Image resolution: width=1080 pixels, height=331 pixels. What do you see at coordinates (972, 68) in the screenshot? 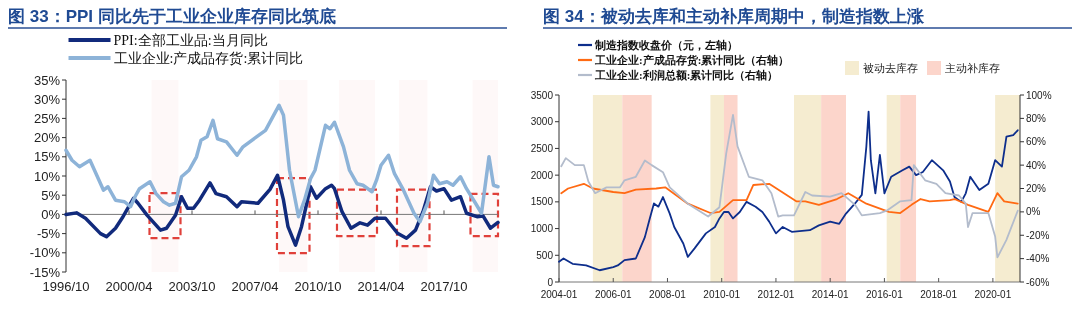
I see `legend-label: 主动补库存` at bounding box center [972, 68].